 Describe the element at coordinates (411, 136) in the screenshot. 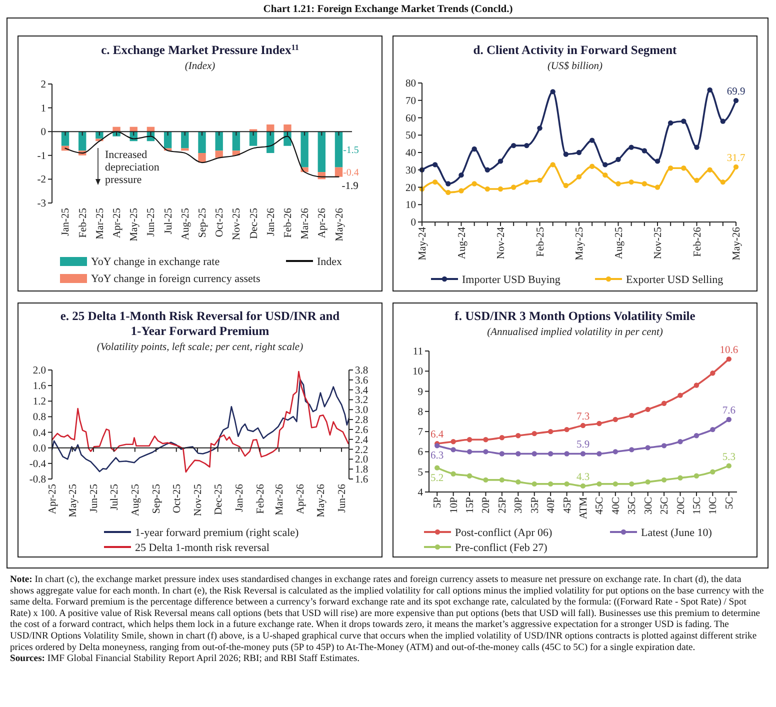

I see `y-tick-label: 50` at that location.